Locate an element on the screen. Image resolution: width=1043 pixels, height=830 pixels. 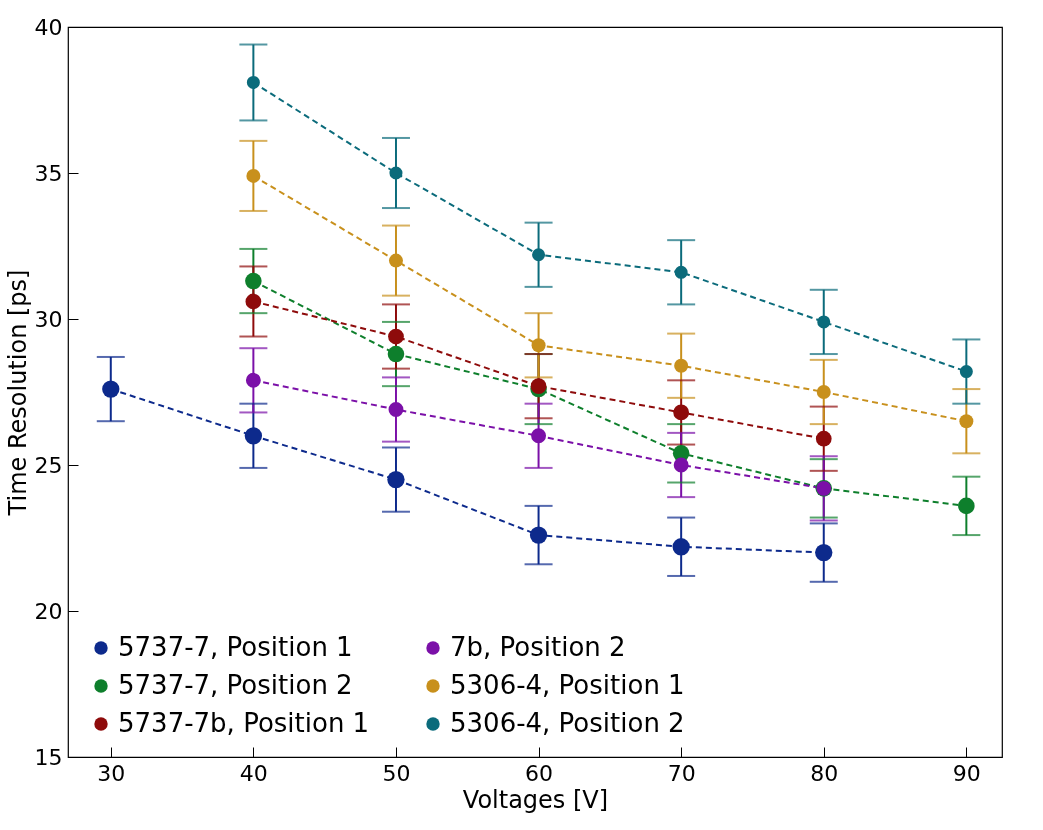
y-tick-label: 25 is located at coordinates (48, 465).